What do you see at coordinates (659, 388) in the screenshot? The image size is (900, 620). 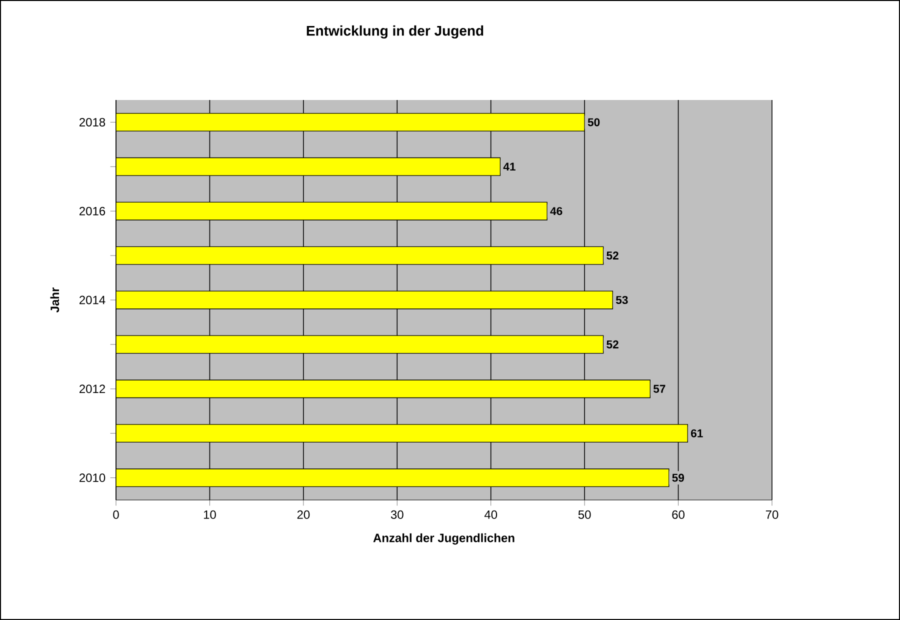 I see `data-label: 57` at bounding box center [659, 388].